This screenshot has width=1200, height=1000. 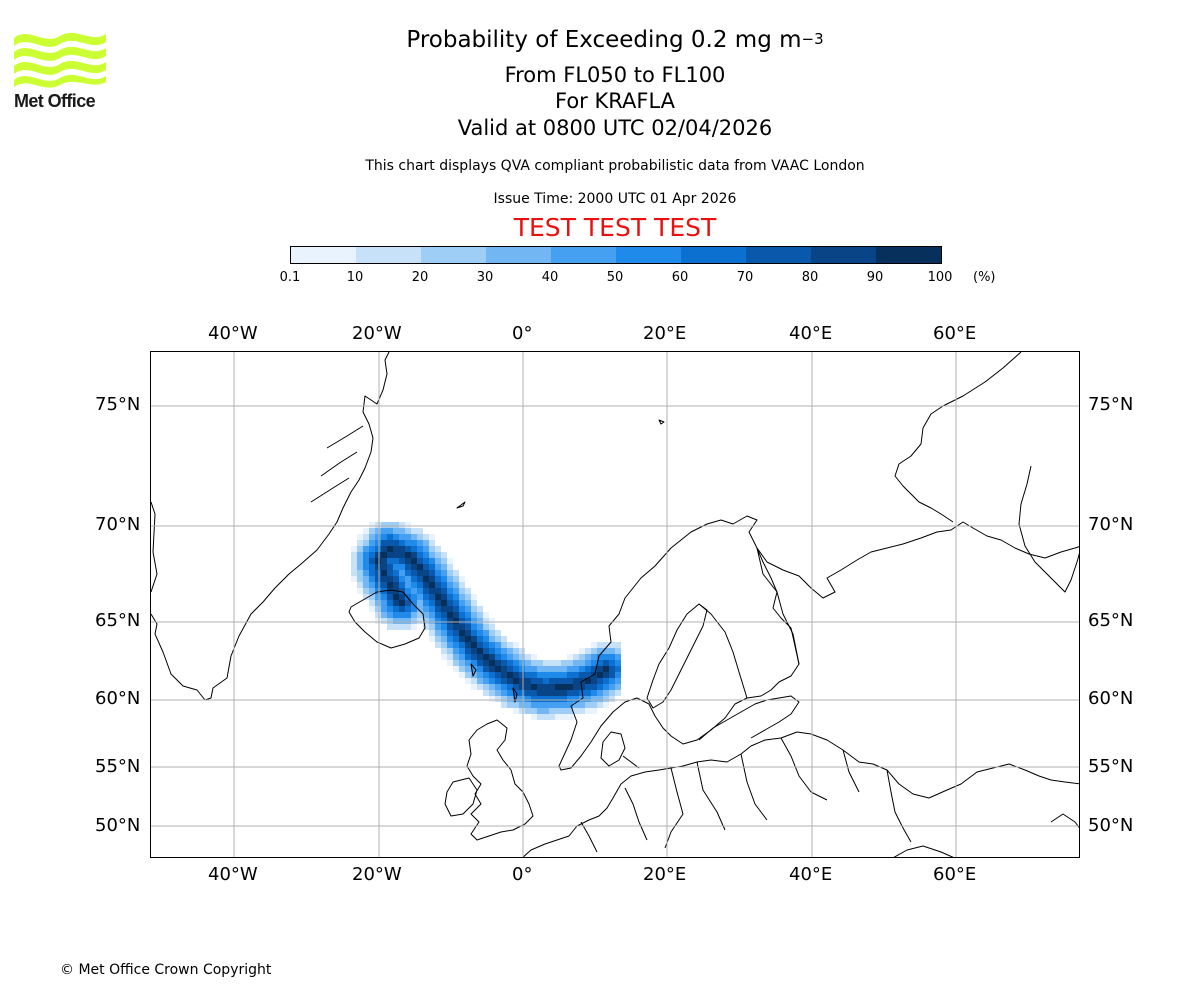 What do you see at coordinates (290, 277) in the screenshot?
I see `colorbar-tick-label: 0.1` at bounding box center [290, 277].